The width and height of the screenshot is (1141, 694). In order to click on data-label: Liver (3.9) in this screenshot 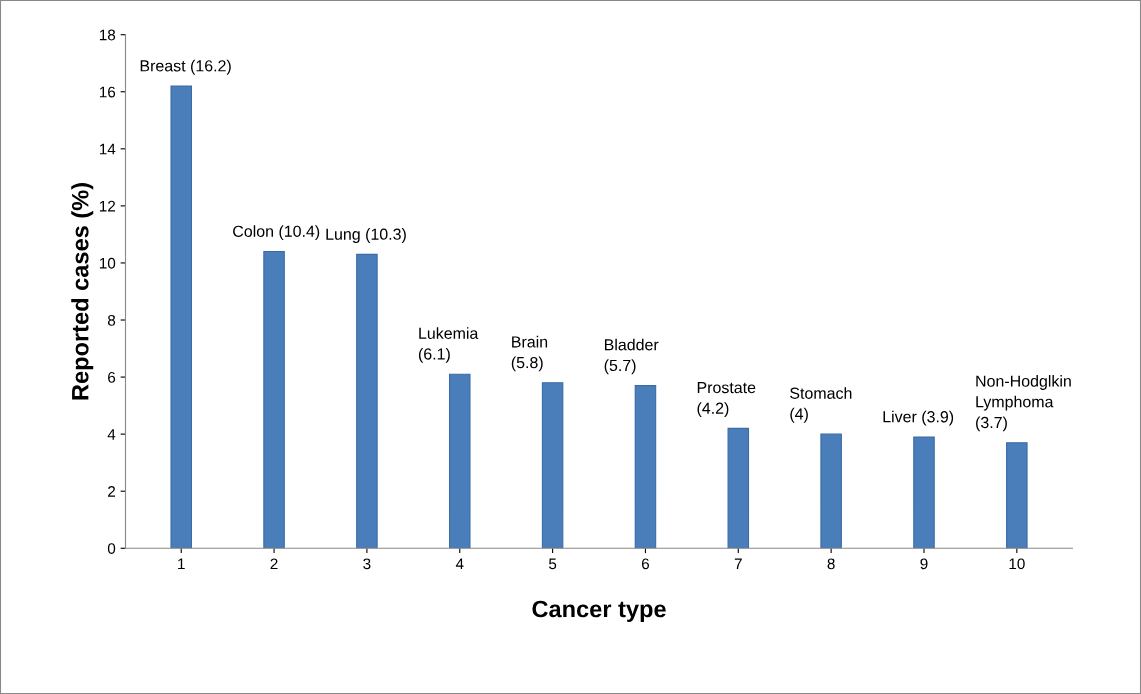, I will do `click(918, 418)`.